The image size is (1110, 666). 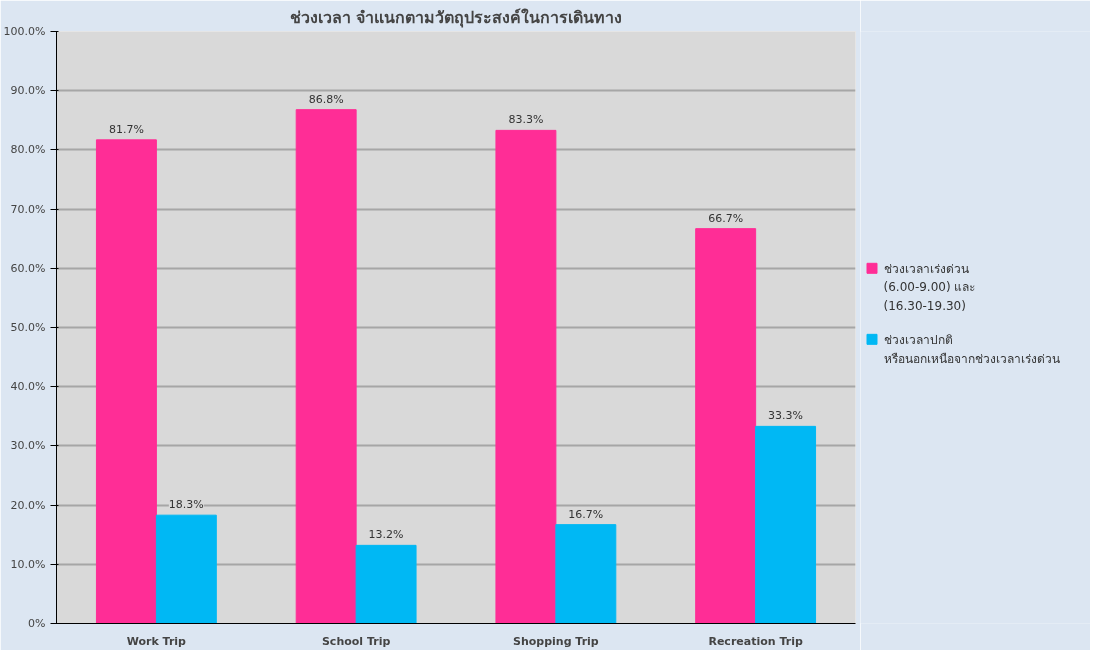 What do you see at coordinates (28, 327) in the screenshot?
I see `y-tick-label: 50.0%` at bounding box center [28, 327].